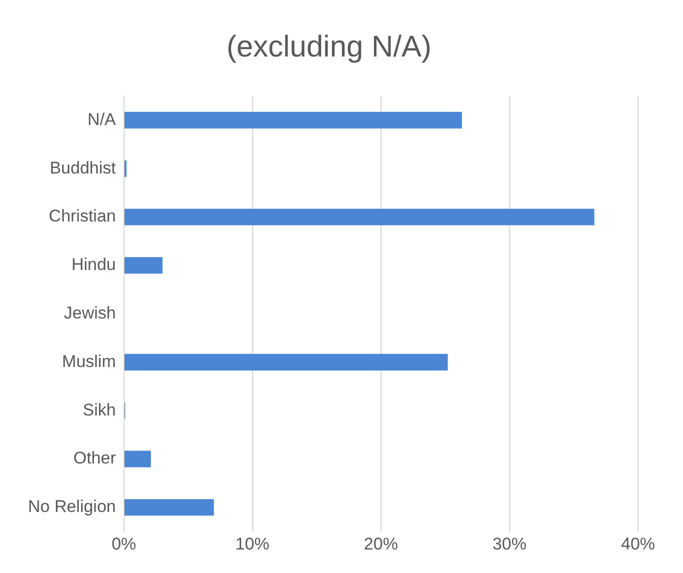 The width and height of the screenshot is (683, 573). What do you see at coordinates (124, 544) in the screenshot?
I see `x-tick-label: 0%` at bounding box center [124, 544].